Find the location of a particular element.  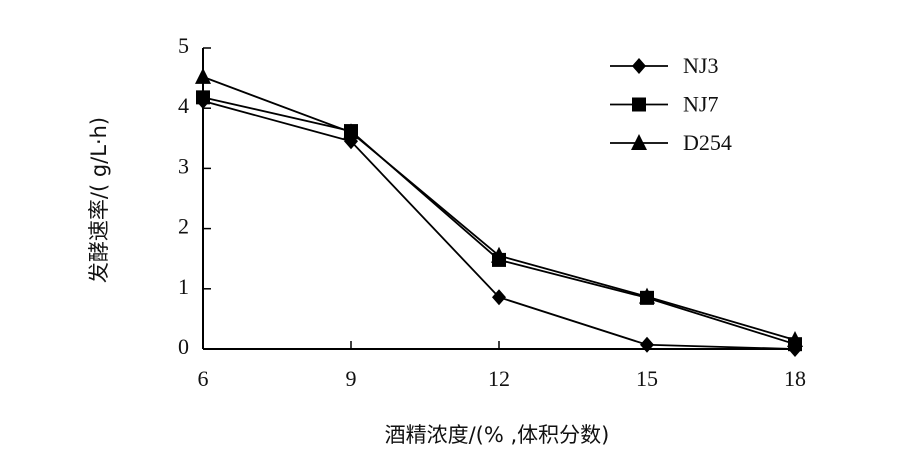

y-tick-label: 0 is located at coordinates (183, 346).